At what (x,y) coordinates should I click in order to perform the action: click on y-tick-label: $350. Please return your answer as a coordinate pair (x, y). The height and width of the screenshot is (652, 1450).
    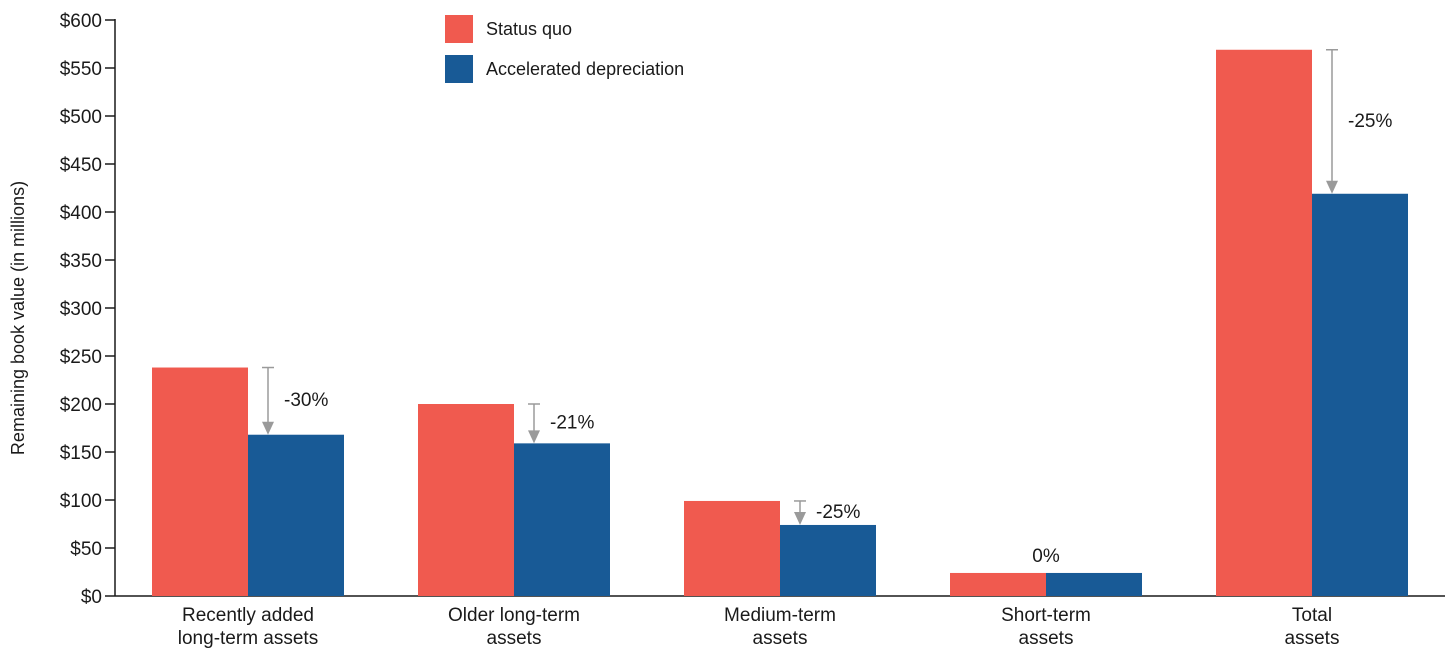
    Looking at the image, I should click on (81, 261).